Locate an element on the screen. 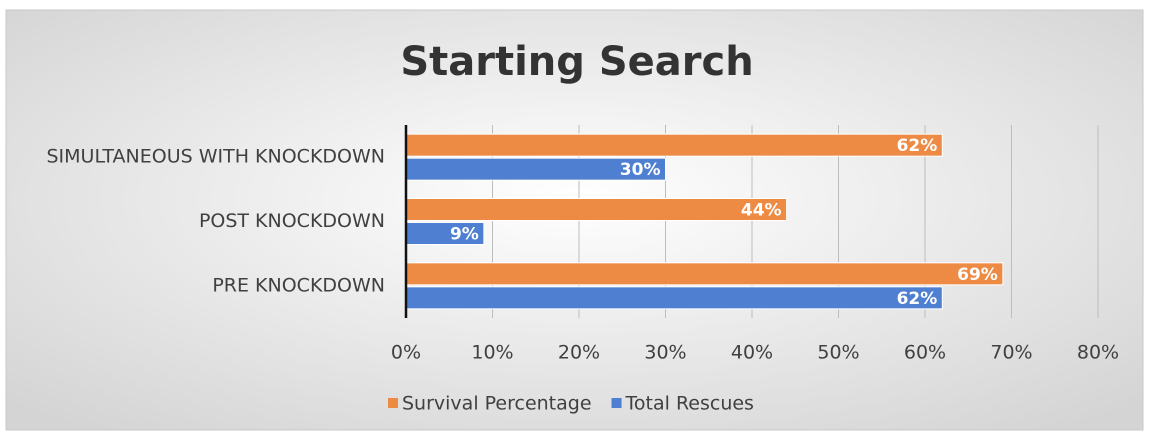  data-label: 30% is located at coordinates (640, 170).